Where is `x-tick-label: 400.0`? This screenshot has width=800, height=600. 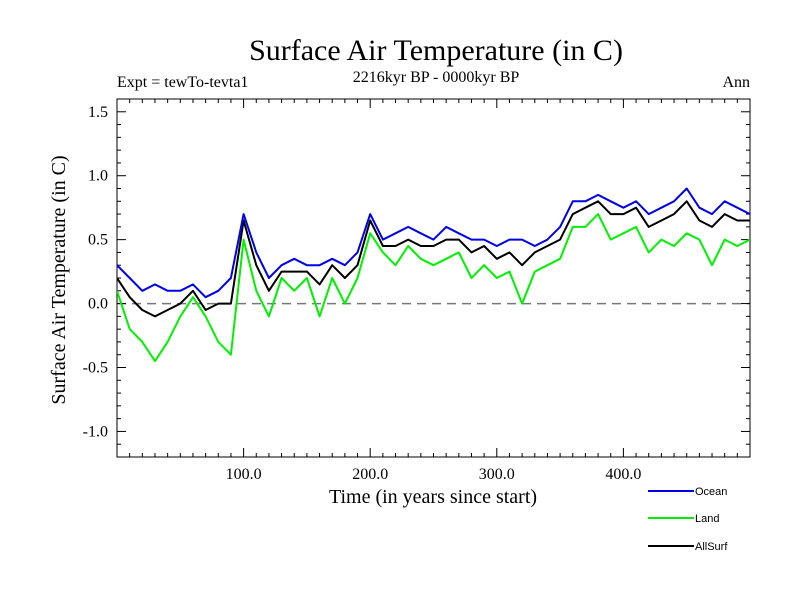
x-tick-label: 400.0 is located at coordinates (623, 474).